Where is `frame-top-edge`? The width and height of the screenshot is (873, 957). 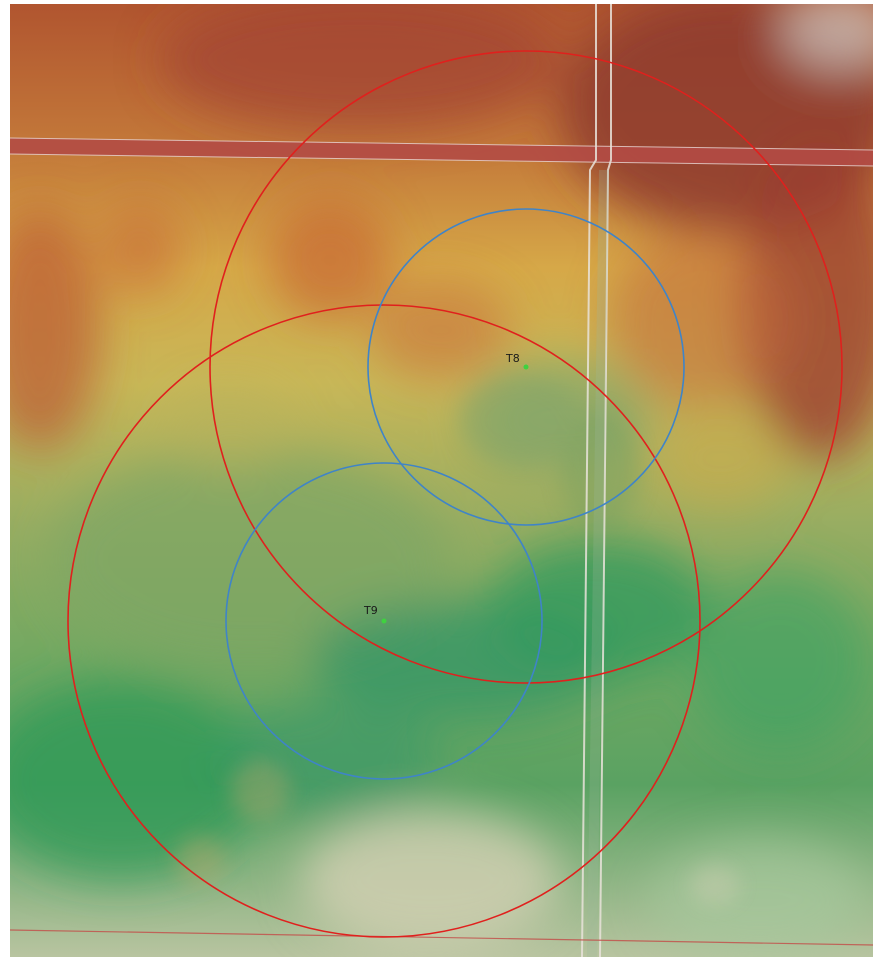
frame-top-edge is located at coordinates (436, 2).